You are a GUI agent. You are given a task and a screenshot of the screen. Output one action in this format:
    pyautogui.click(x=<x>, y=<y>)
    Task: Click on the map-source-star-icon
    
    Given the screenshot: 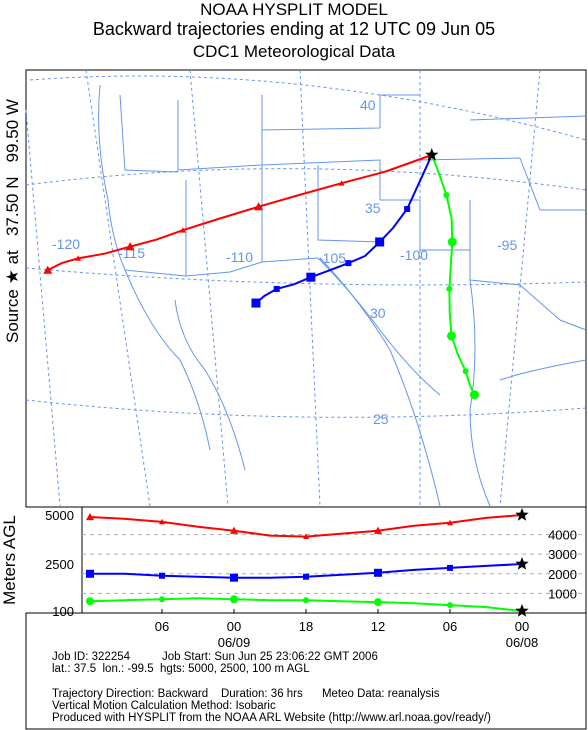 What is the action you would take?
    pyautogui.click(x=432, y=154)
    